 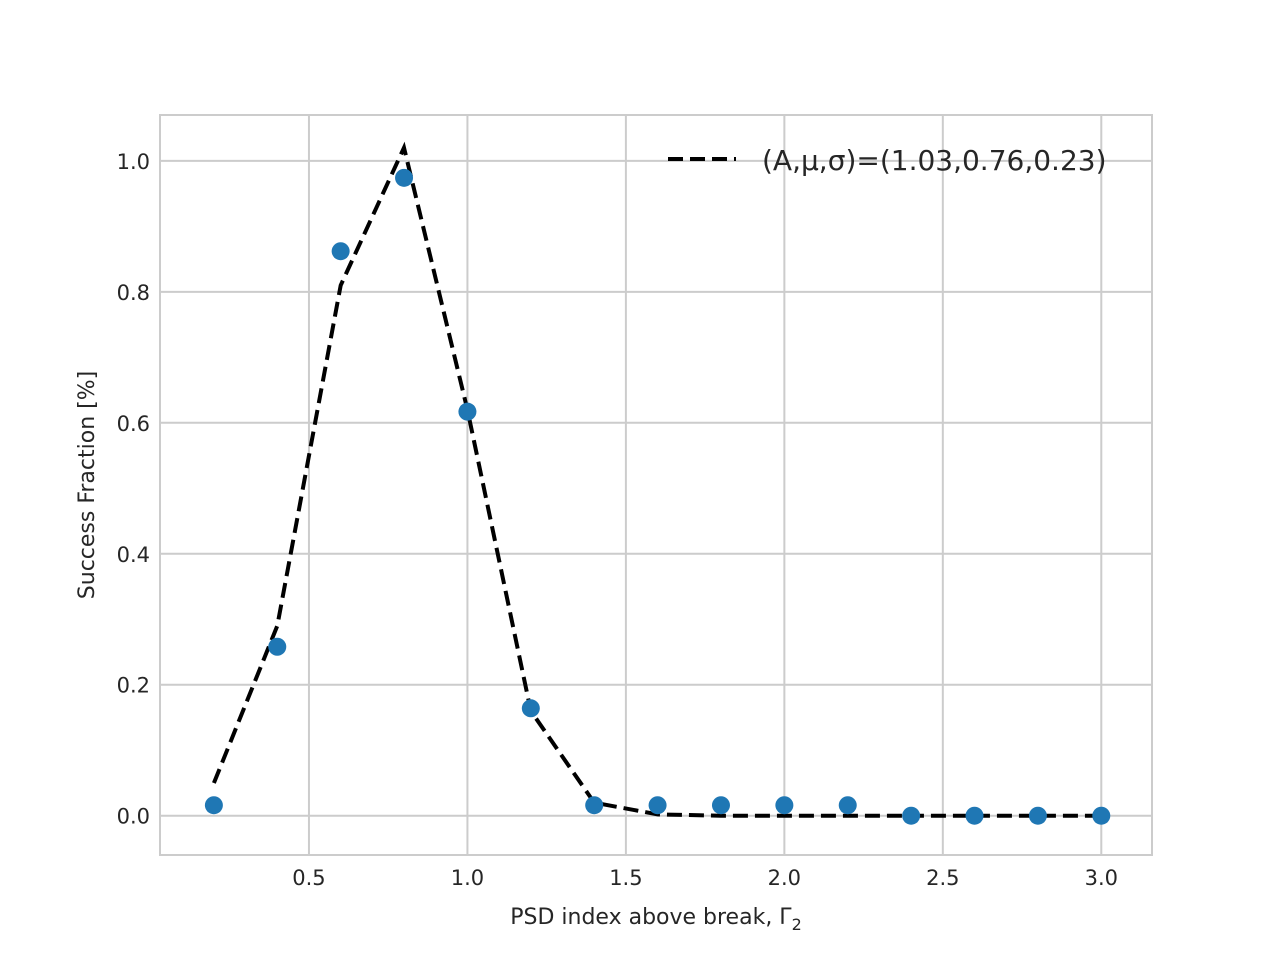 I want to click on legend-label: (A,μ,σ)=(1.03,0.76,0.23), so click(x=934, y=160).